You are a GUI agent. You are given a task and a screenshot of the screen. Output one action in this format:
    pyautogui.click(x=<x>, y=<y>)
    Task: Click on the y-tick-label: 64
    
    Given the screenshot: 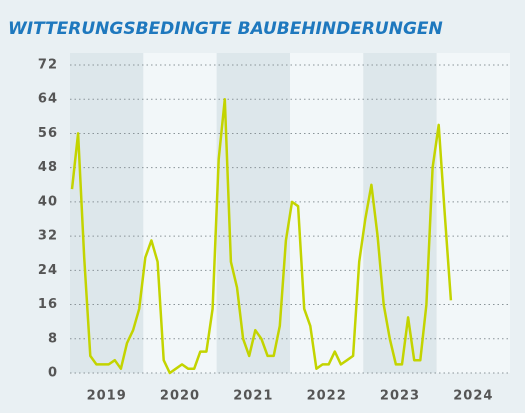 What is the action you would take?
    pyautogui.click(x=48, y=99)
    